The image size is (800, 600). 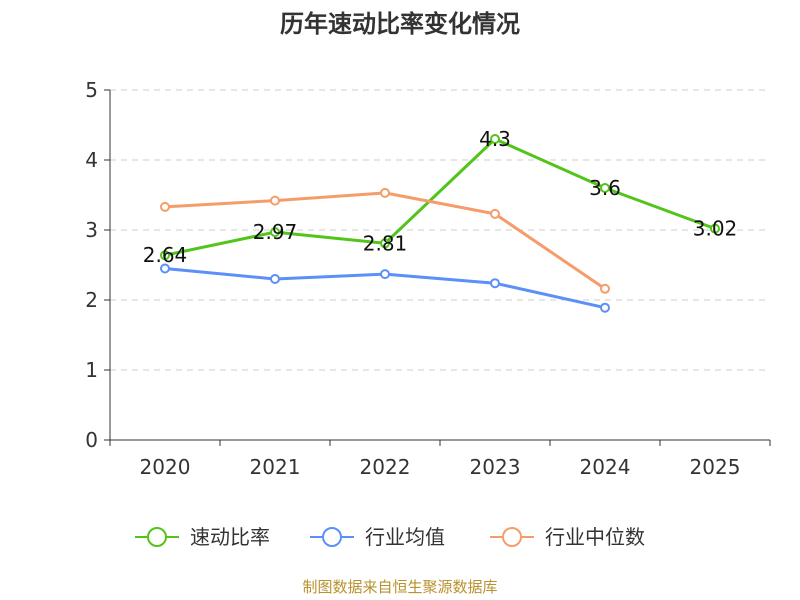 I want to click on source-note: 制图数据来自恒生聚源数据库, so click(x=399, y=587).